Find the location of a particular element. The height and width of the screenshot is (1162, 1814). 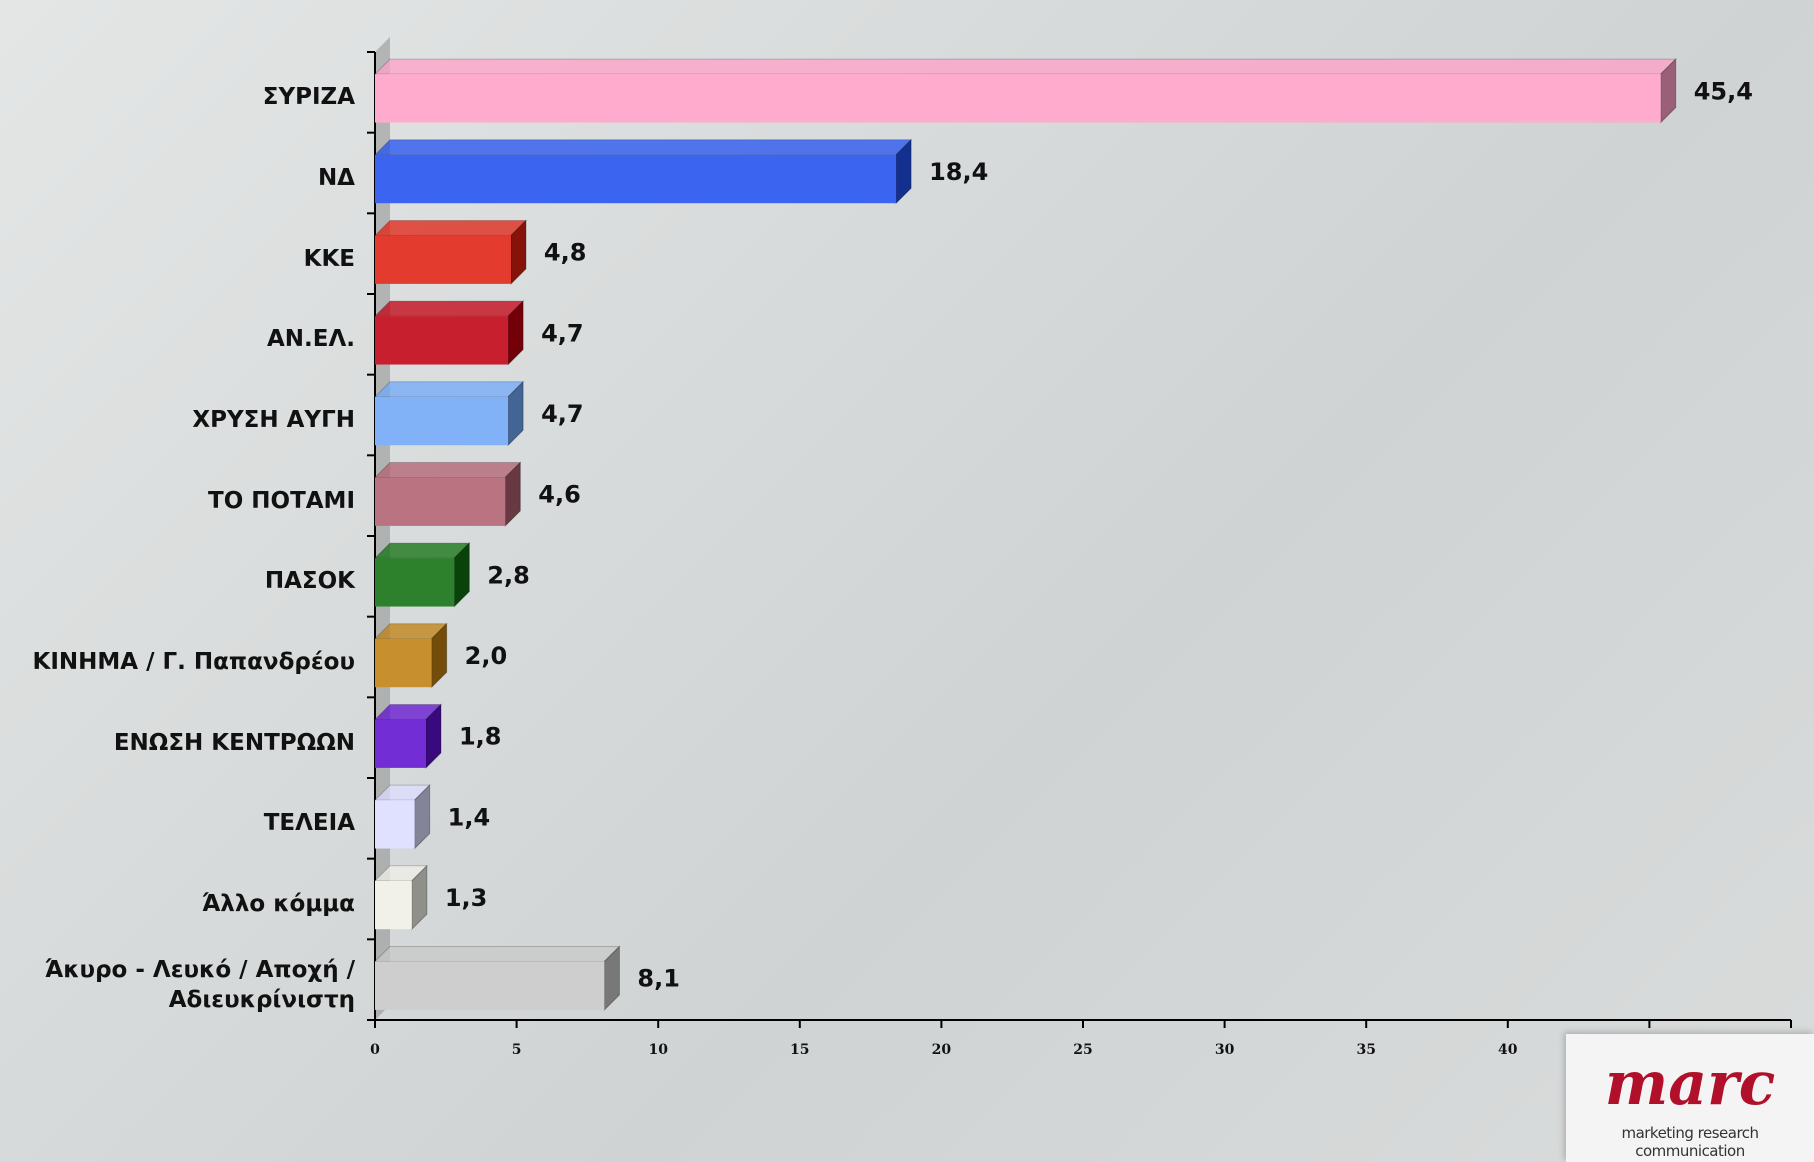

value-label: 1,8 is located at coordinates (480, 737).